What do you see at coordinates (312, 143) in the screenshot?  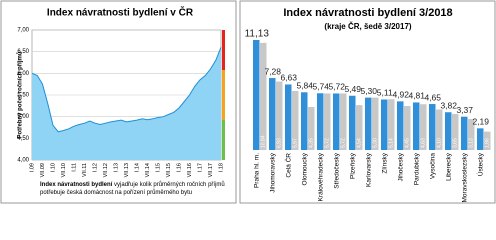 I see `value-label: 4,35` at bounding box center [312, 143].